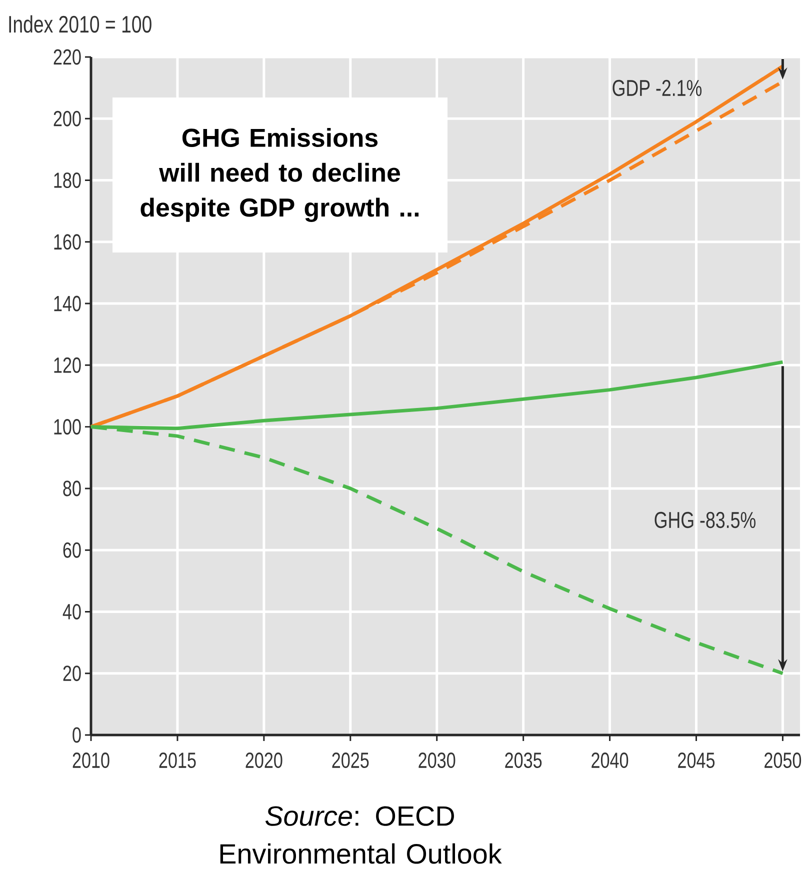 This screenshot has width=807, height=880. What do you see at coordinates (67, 180) in the screenshot?
I see `y-tick-label: 180` at bounding box center [67, 180].